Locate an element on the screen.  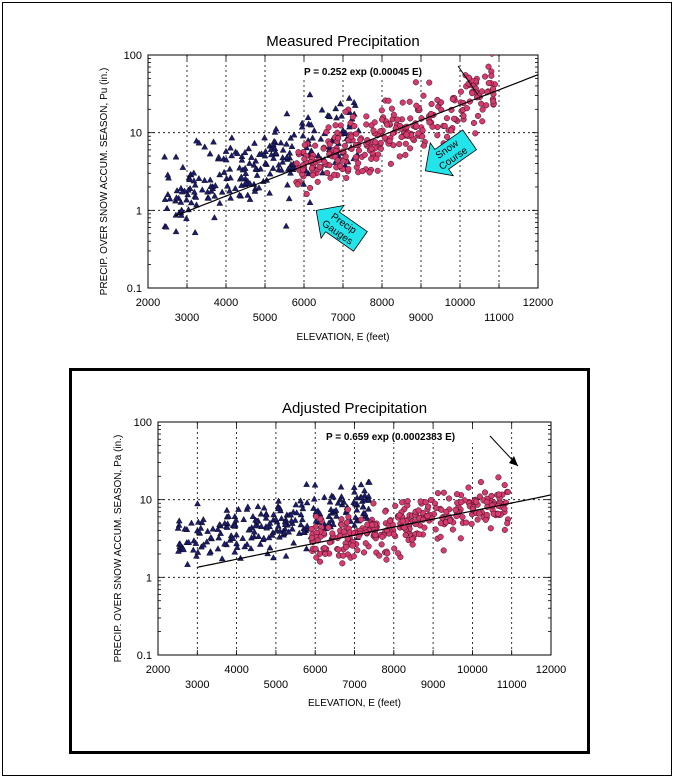
x-tick-label: 2000 is located at coordinates (158, 670).